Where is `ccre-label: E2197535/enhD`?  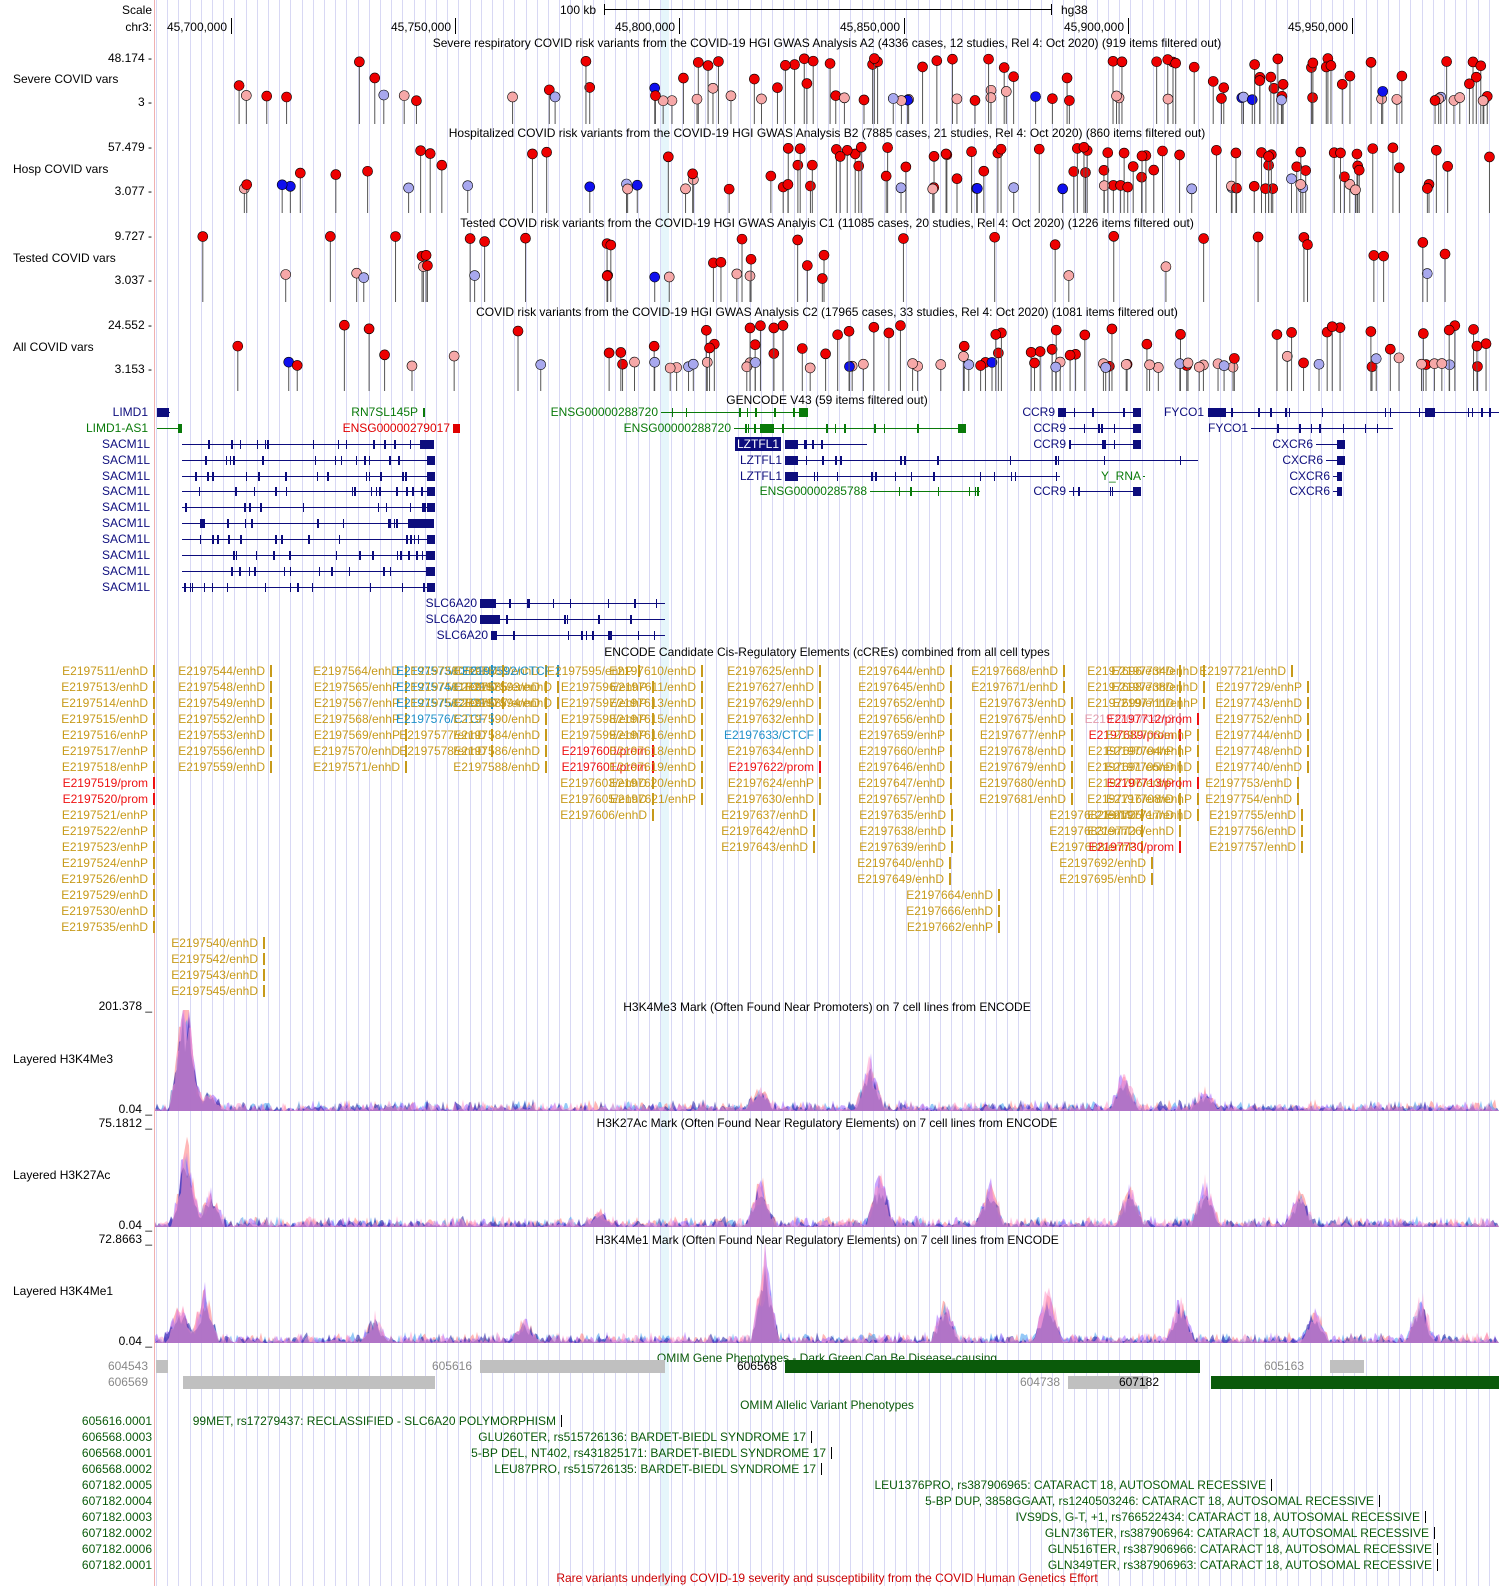 ccre-label: E2197535/enhD is located at coordinates (104, 927).